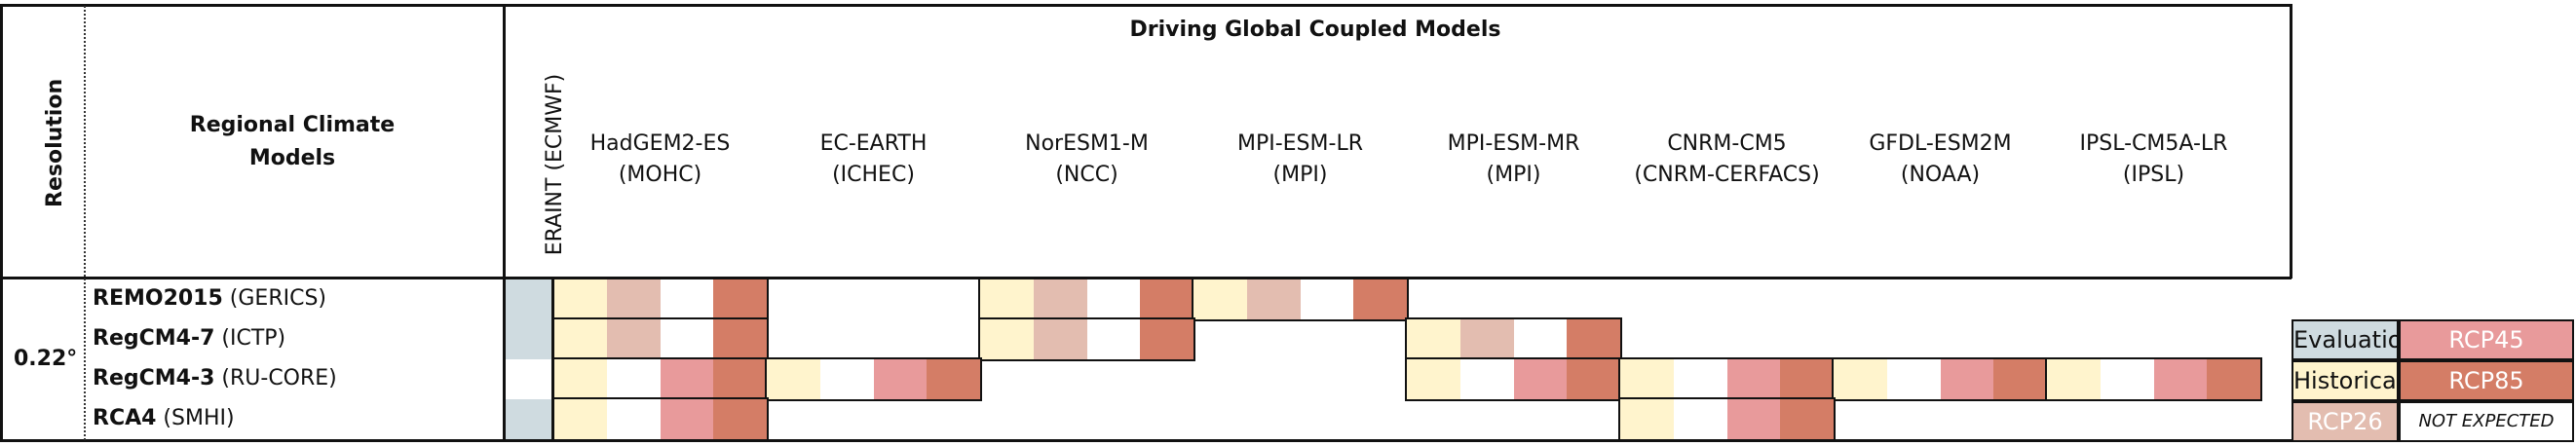  I want to click on legend-rcp26: RCP26, so click(2345, 422).